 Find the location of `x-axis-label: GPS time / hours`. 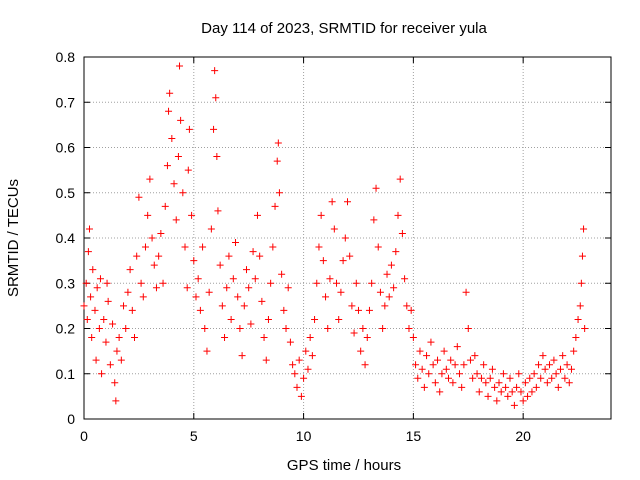

x-axis-label: GPS time / hours is located at coordinates (344, 465).